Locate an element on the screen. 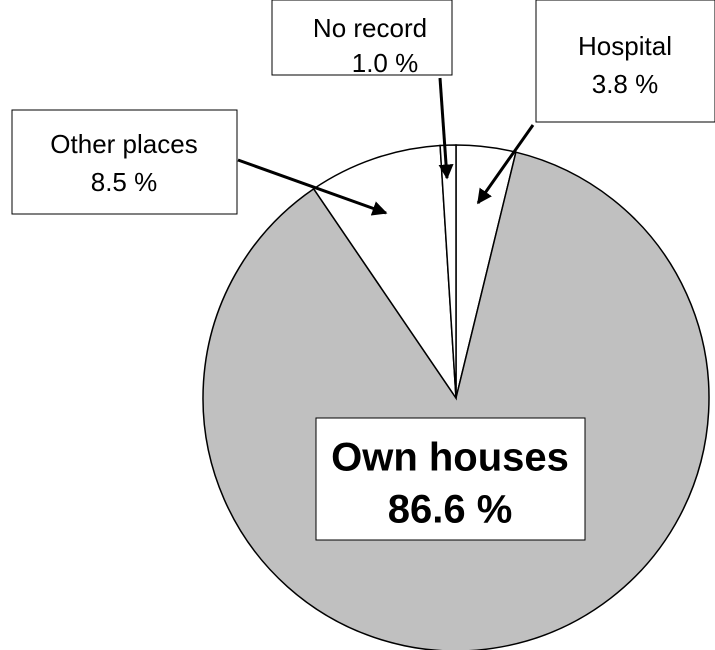  category-label: No record is located at coordinates (370, 28).